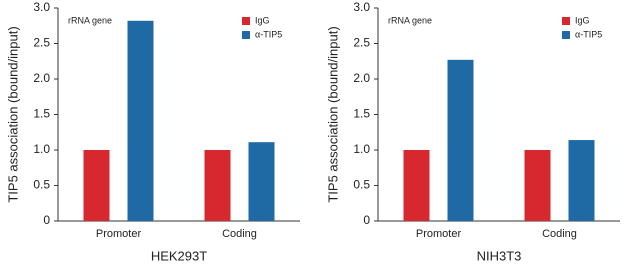  What do you see at coordinates (179, 255) in the screenshot?
I see `x-axis-label: HEK293T` at bounding box center [179, 255].